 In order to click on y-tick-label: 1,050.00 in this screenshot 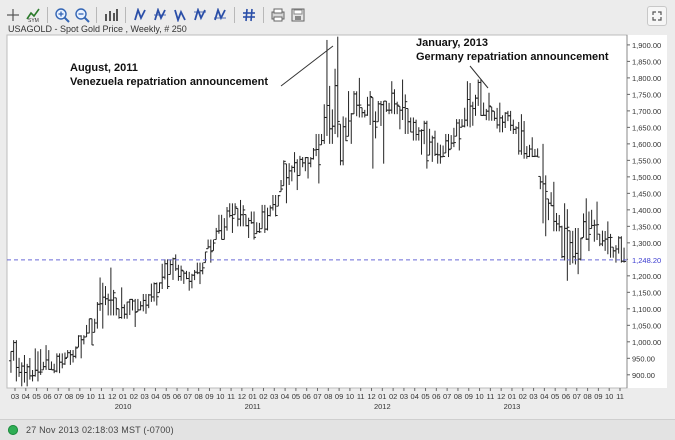, I will do `click(646, 325)`.